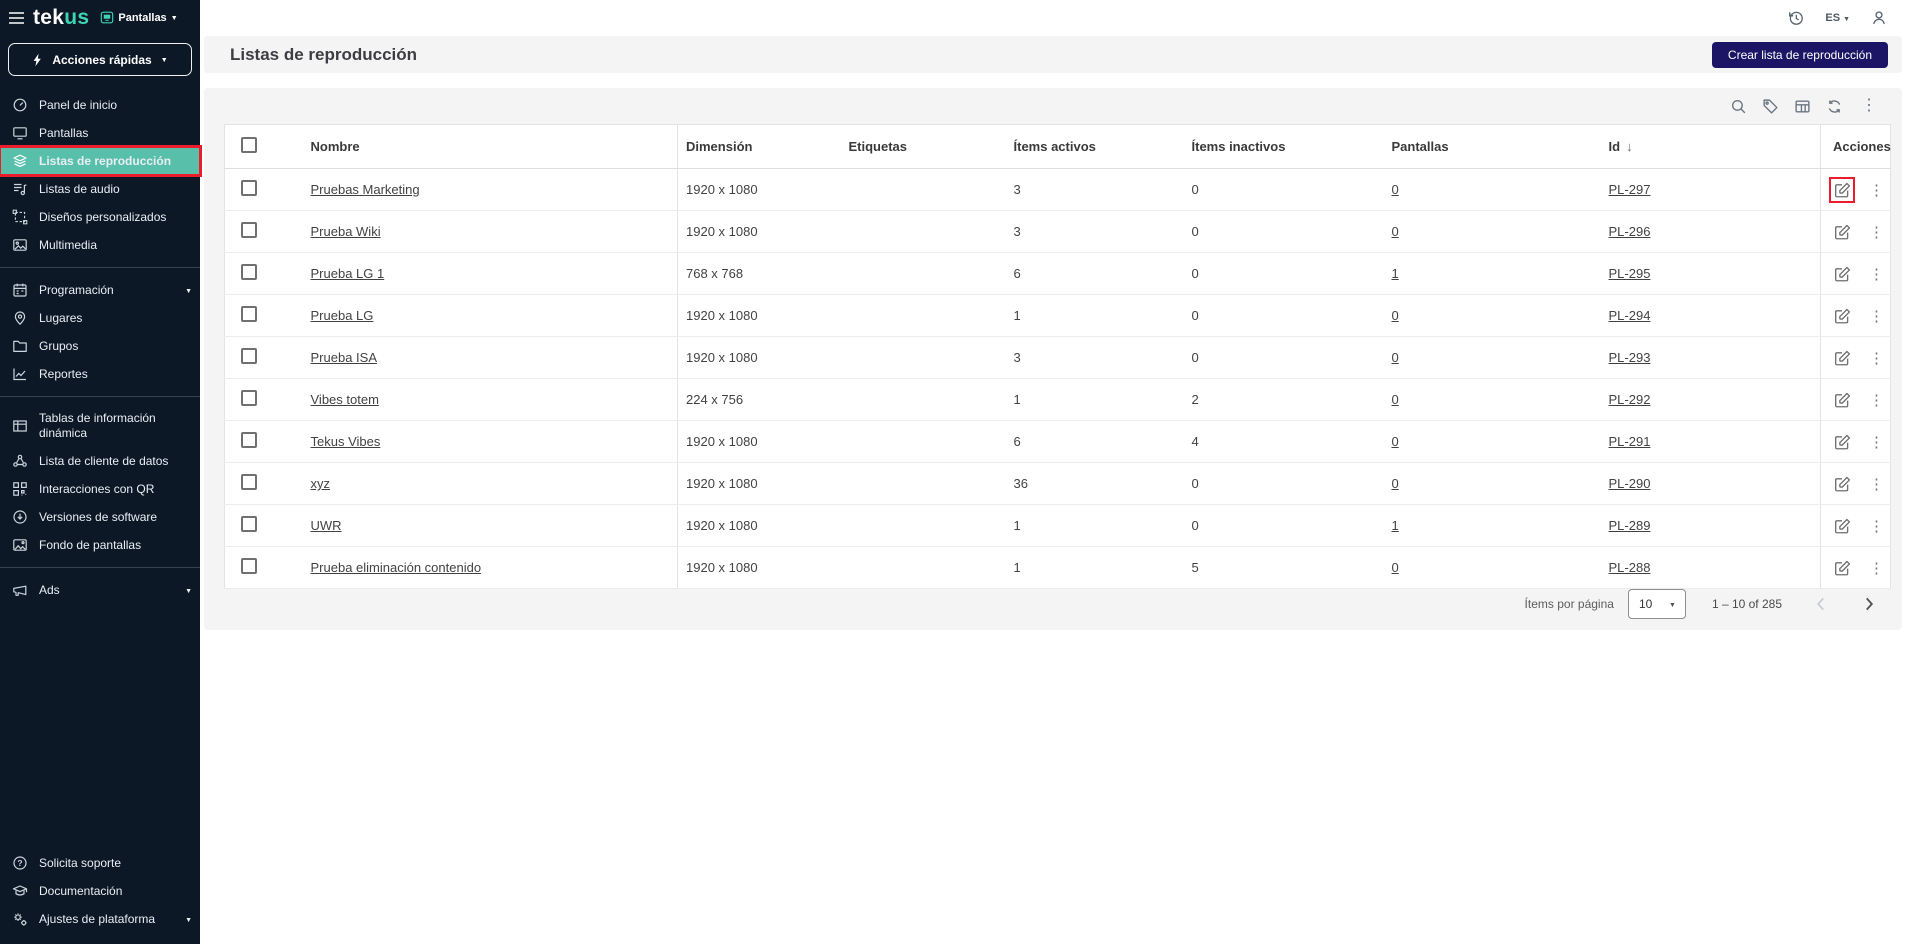  What do you see at coordinates (100, 891) in the screenshot?
I see `sidebar-item-documentacion: Documentación` at bounding box center [100, 891].